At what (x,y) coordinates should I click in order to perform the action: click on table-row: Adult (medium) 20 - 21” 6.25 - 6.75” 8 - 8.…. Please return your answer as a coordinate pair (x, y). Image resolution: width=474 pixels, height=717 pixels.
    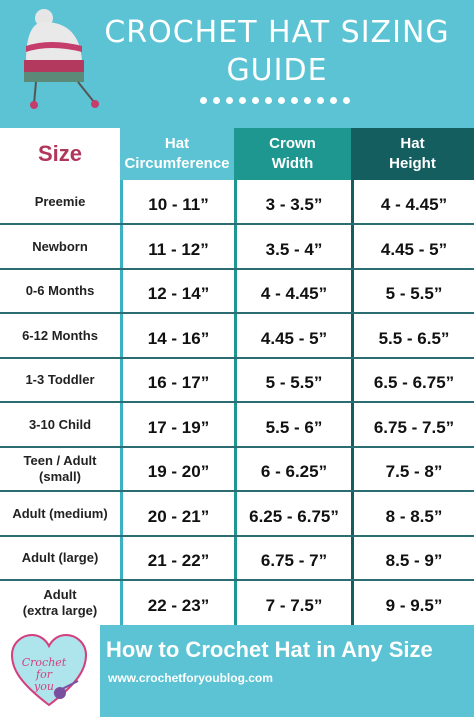
    Looking at the image, I should click on (237, 514).